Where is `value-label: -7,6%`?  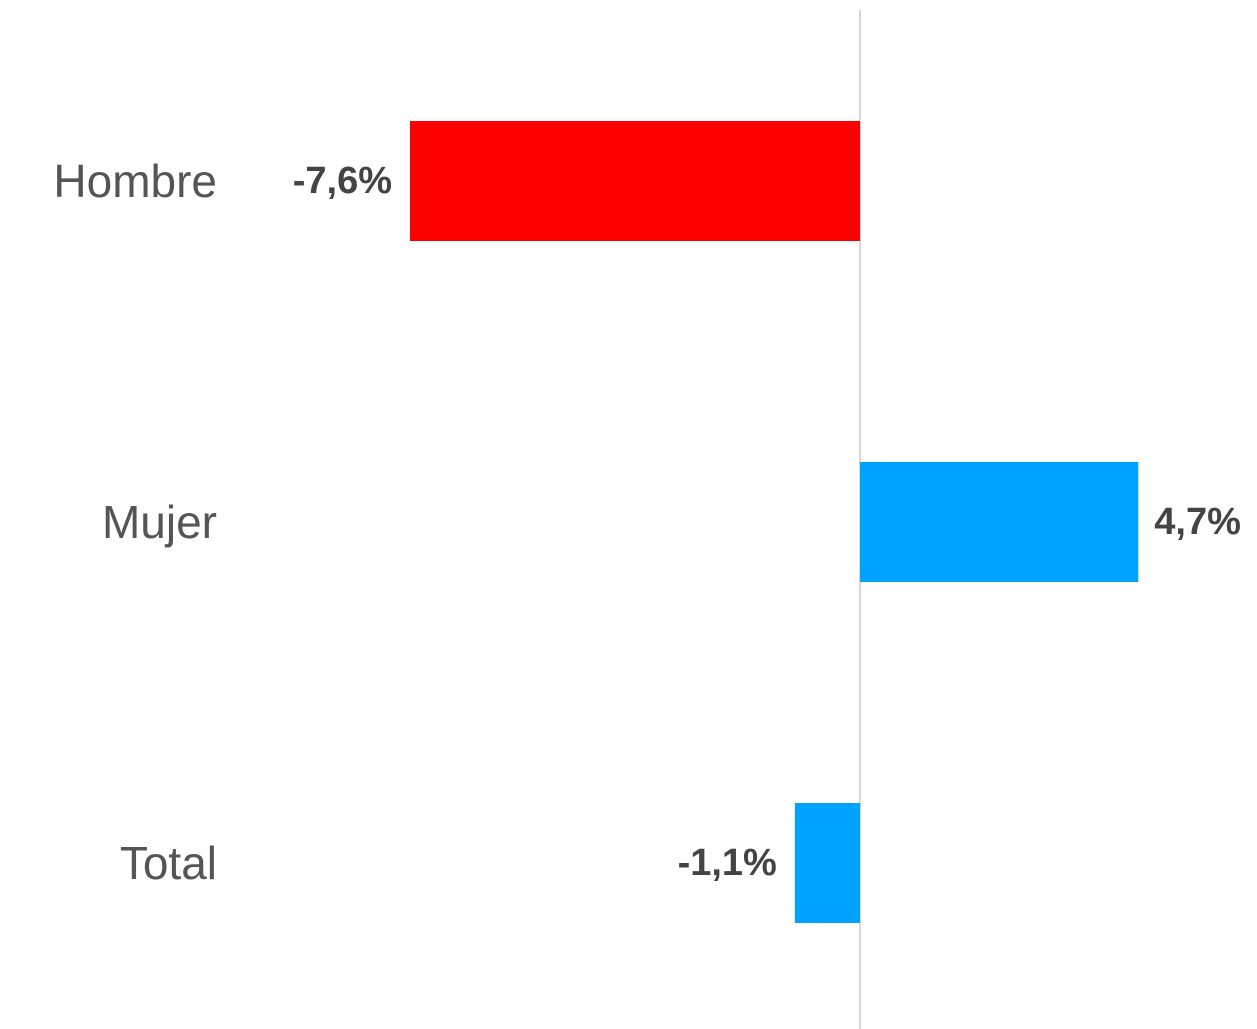
value-label: -7,6% is located at coordinates (342, 181).